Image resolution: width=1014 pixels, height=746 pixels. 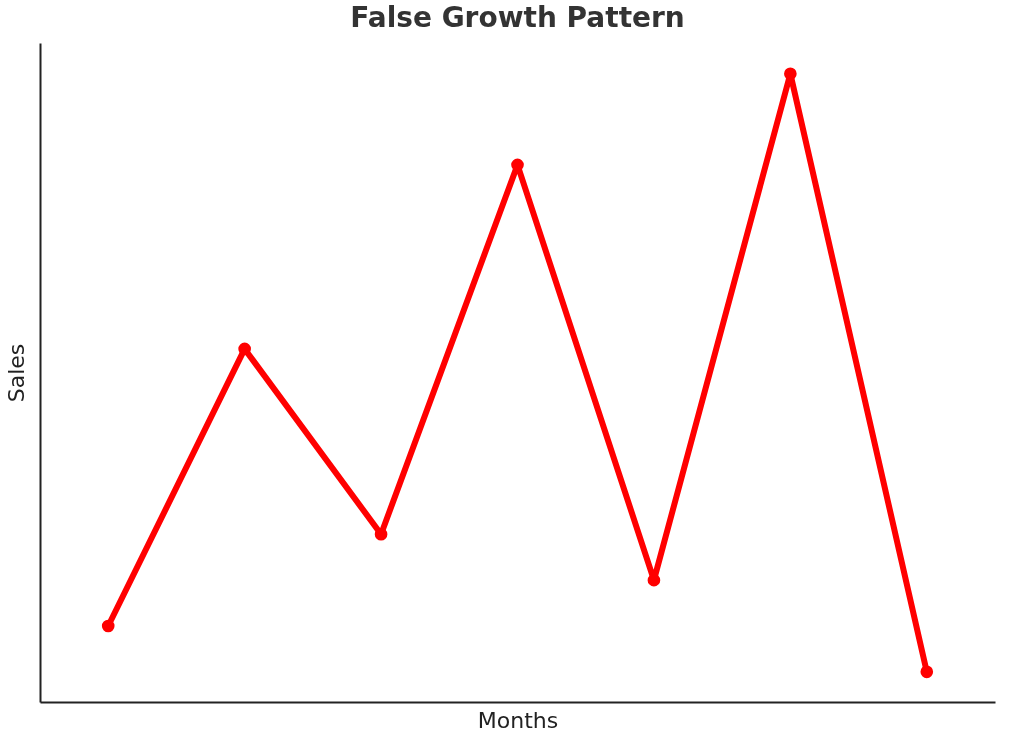 I want to click on x-axis-title: Months, so click(x=518, y=720).